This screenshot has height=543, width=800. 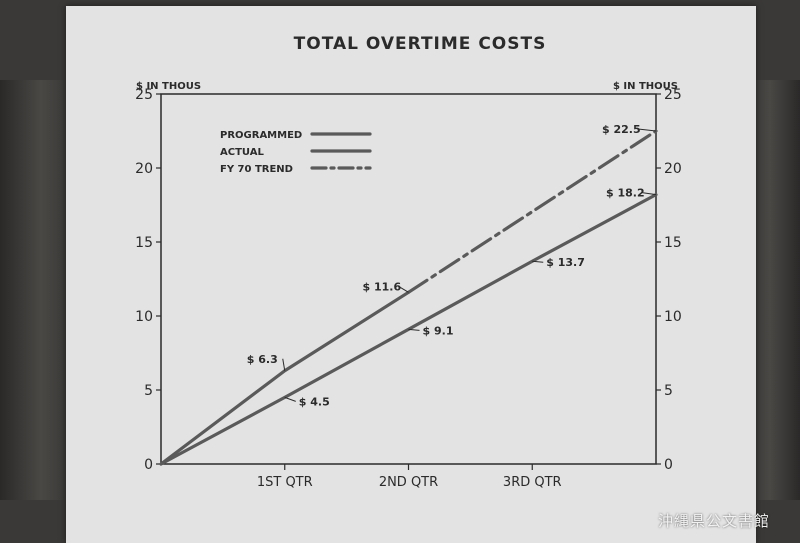 I want to click on legend: PROGRAMMED ACTUAL FY 70 TREND, so click(x=296, y=152).